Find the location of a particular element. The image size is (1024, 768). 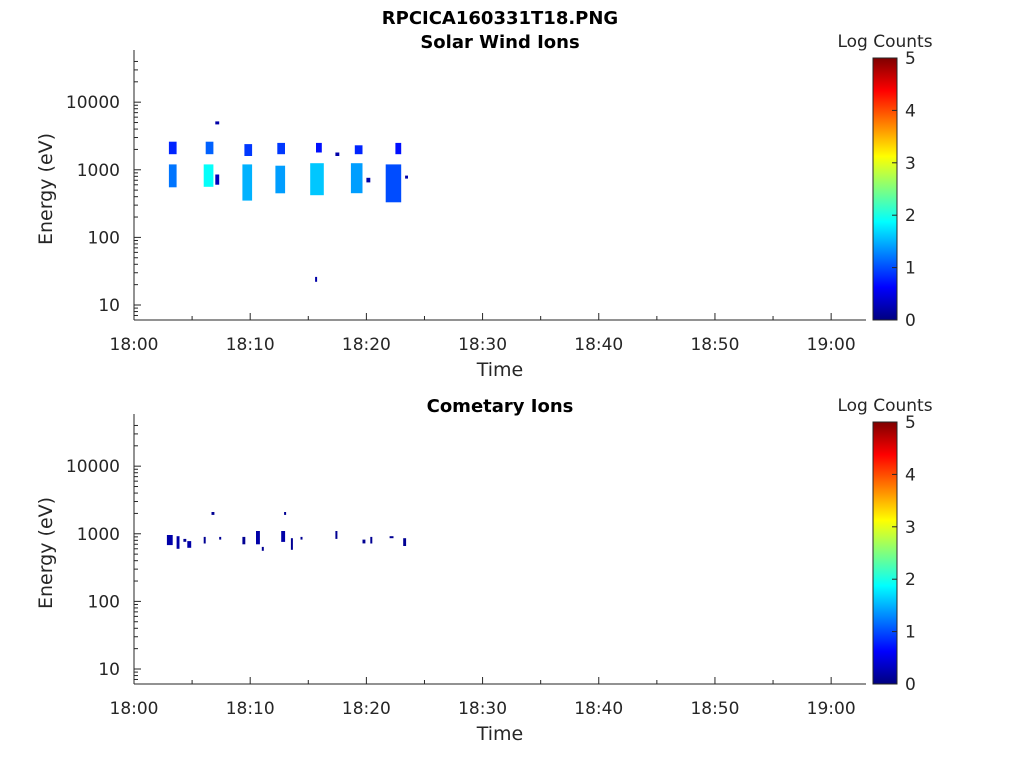

panel-title: Cometary Ions is located at coordinates (500, 406).